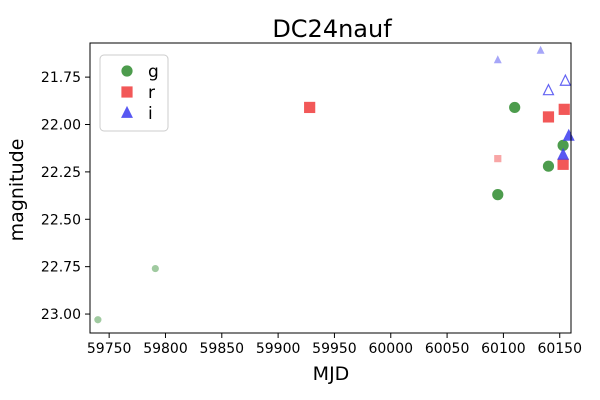  What do you see at coordinates (332, 29) in the screenshot?
I see `chart-title: DC24nauf` at bounding box center [332, 29].